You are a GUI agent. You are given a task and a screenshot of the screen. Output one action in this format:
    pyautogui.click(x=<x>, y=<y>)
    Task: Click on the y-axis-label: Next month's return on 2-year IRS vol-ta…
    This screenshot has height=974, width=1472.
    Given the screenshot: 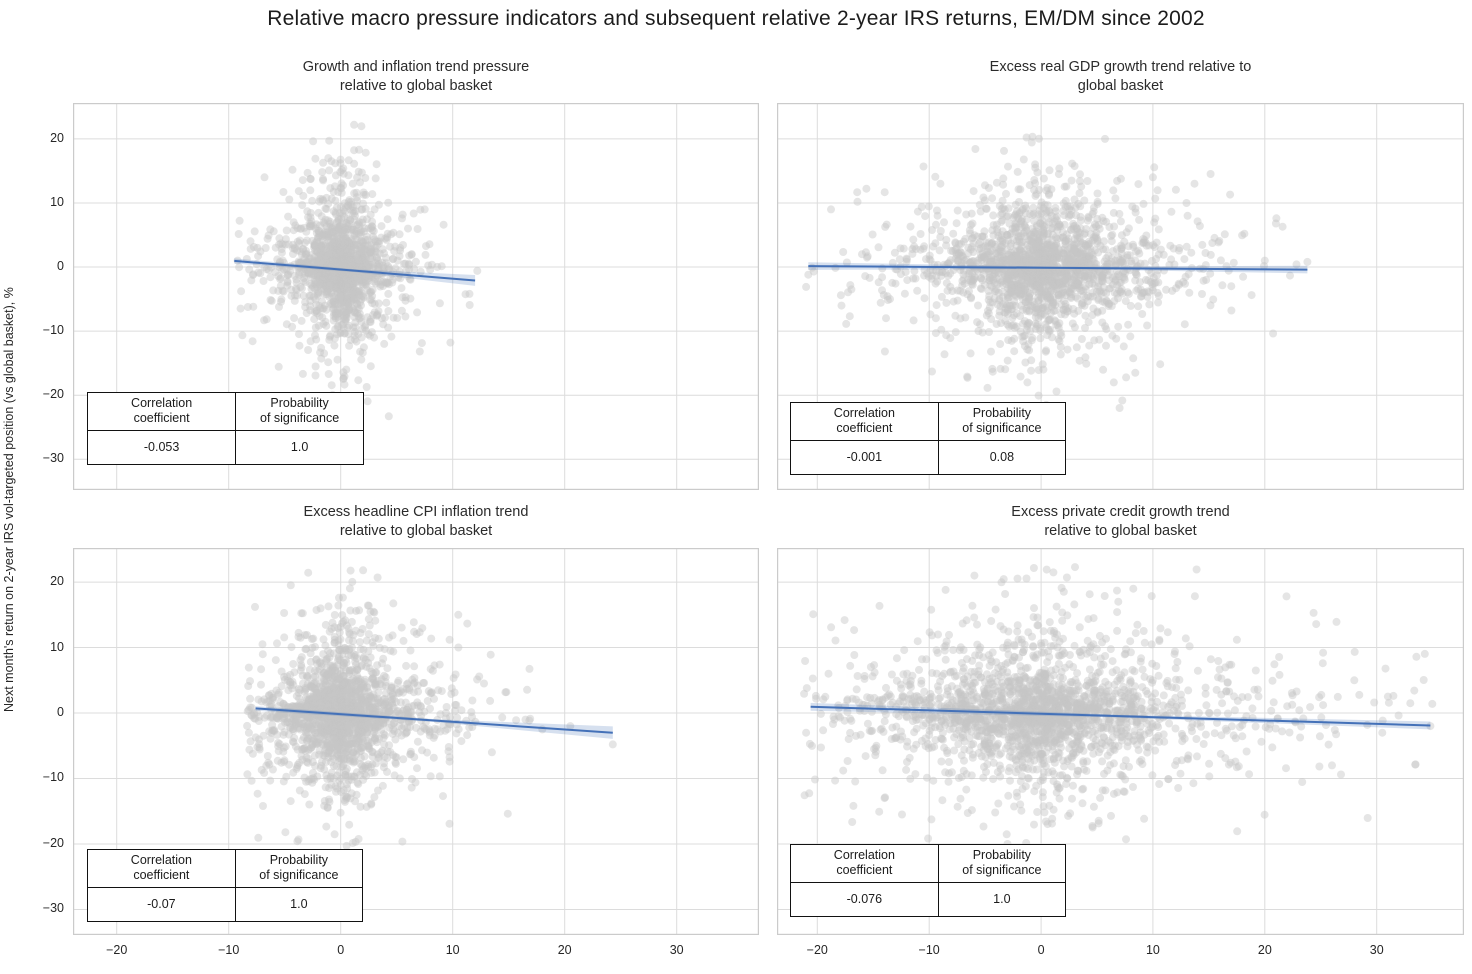 What is the action you would take?
    pyautogui.click(x=9, y=500)
    